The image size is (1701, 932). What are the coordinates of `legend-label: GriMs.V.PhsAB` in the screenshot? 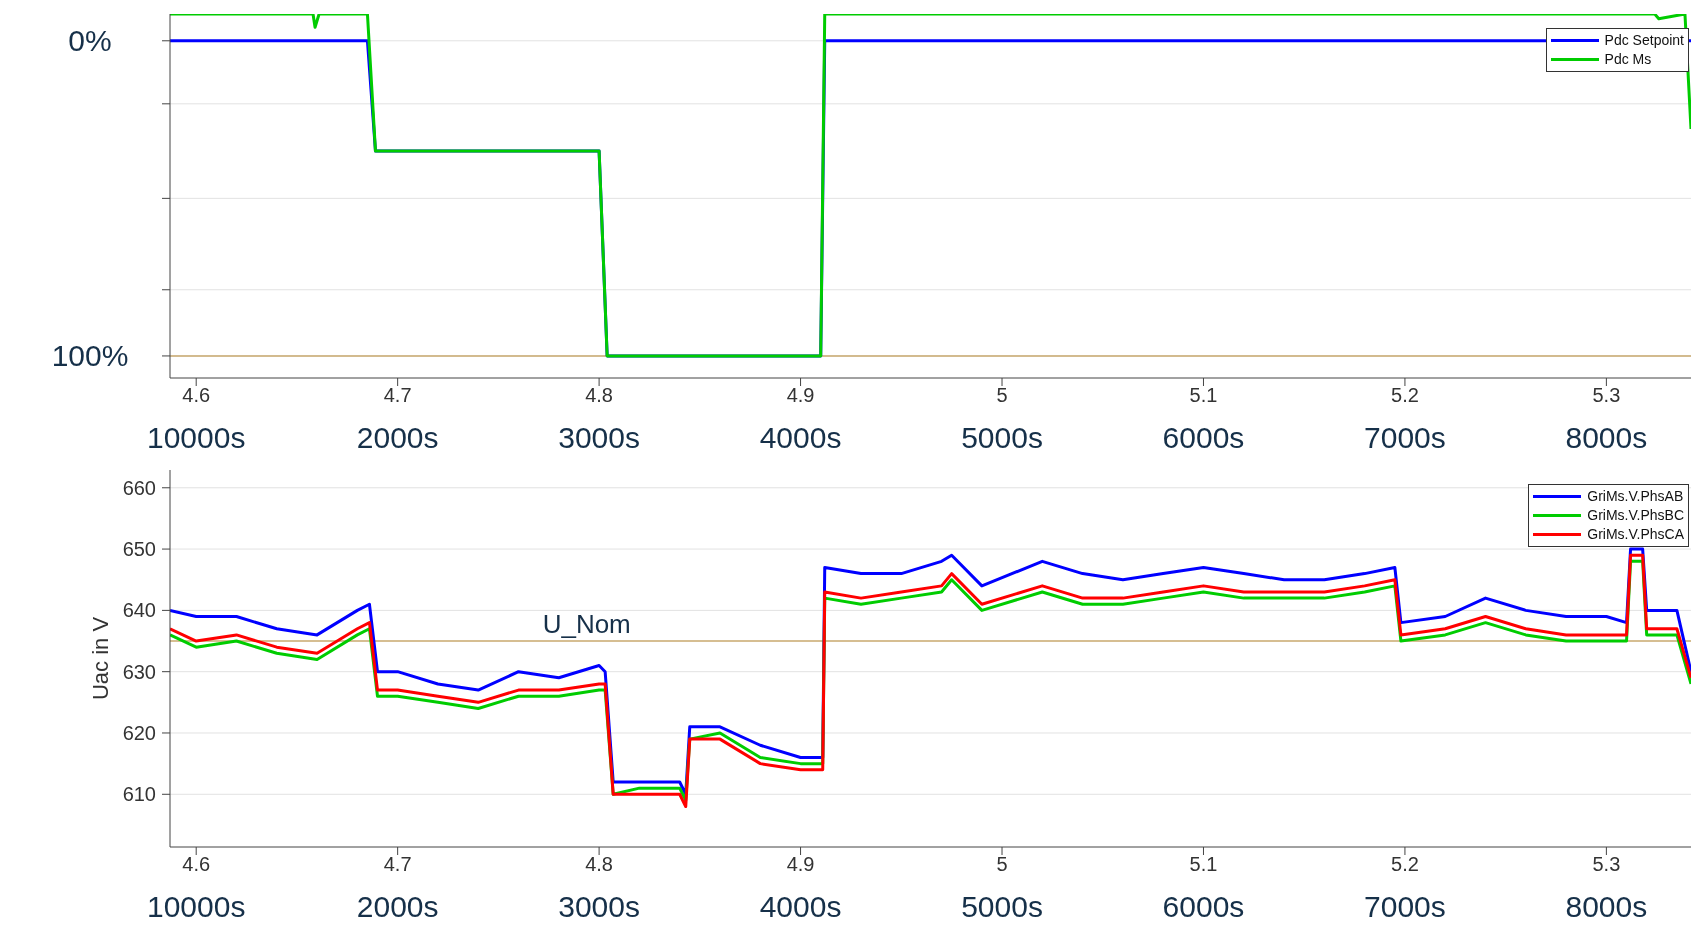 It's located at (1635, 496).